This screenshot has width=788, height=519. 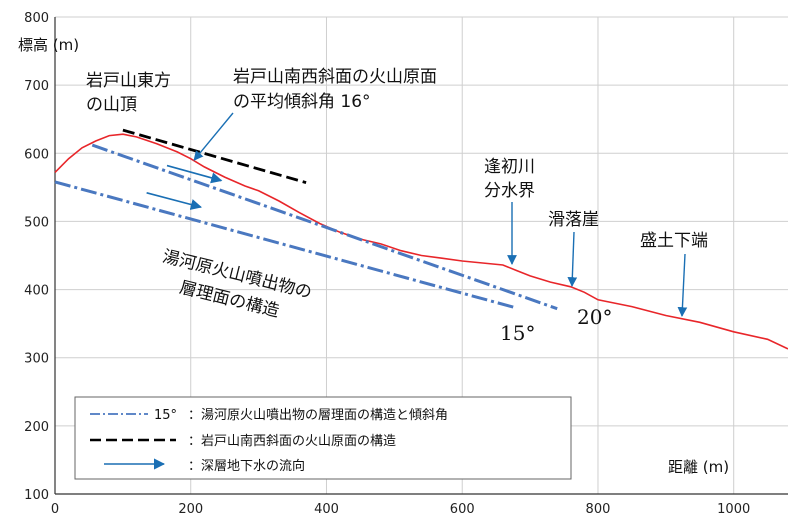 I want to click on legend-key-strata: 15°, so click(x=165, y=415).